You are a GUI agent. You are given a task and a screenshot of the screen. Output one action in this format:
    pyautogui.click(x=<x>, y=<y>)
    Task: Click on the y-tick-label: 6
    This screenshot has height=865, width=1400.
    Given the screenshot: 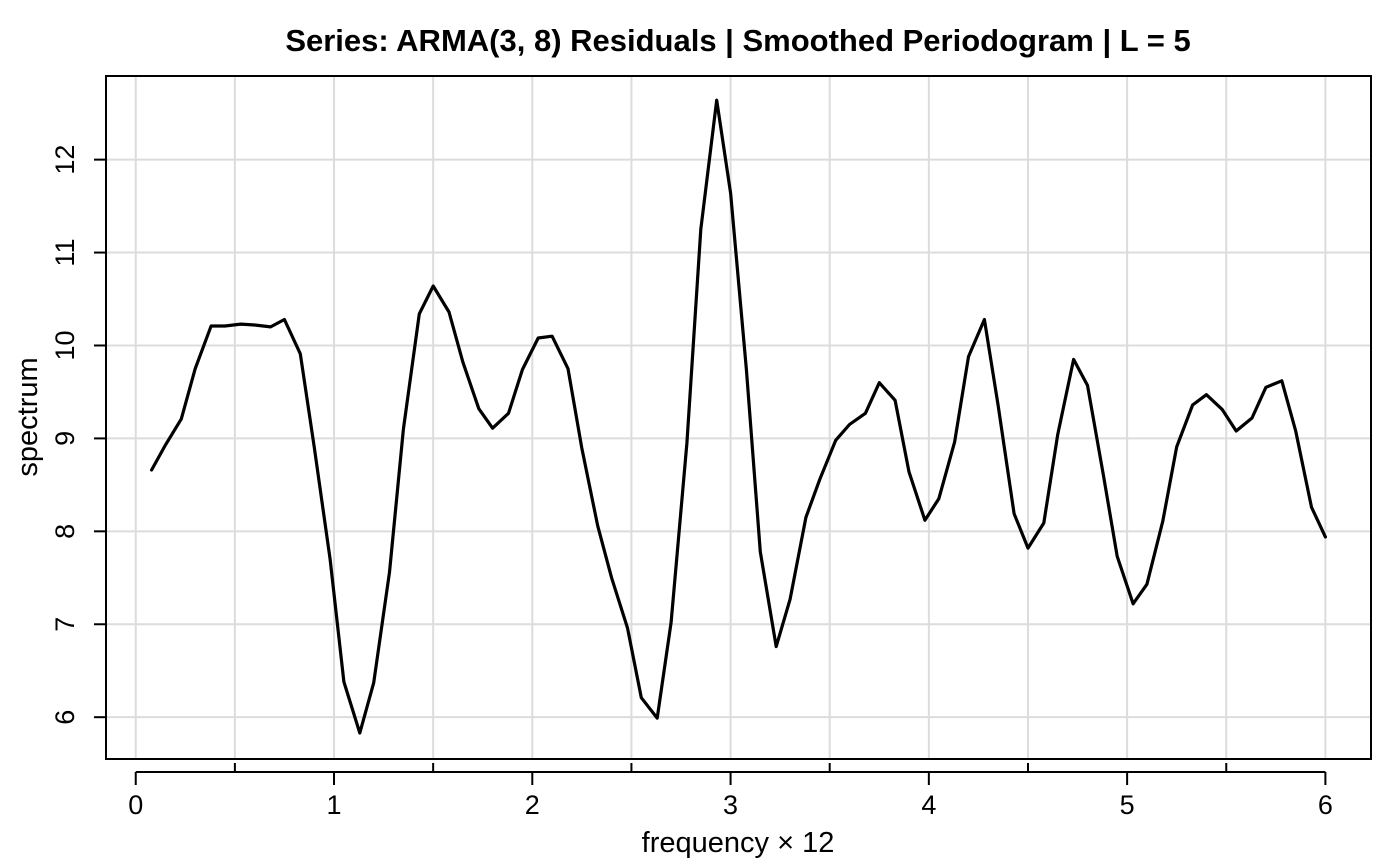 What is the action you would take?
    pyautogui.click(x=65, y=717)
    